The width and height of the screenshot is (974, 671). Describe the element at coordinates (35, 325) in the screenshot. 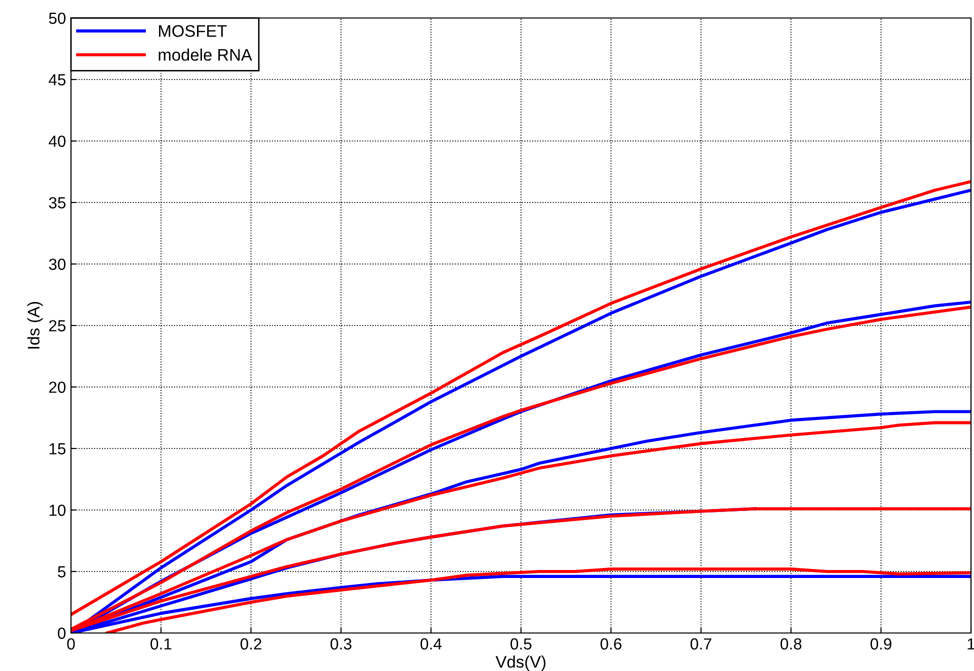

I see `y-axis-title: Ids (A)` at that location.